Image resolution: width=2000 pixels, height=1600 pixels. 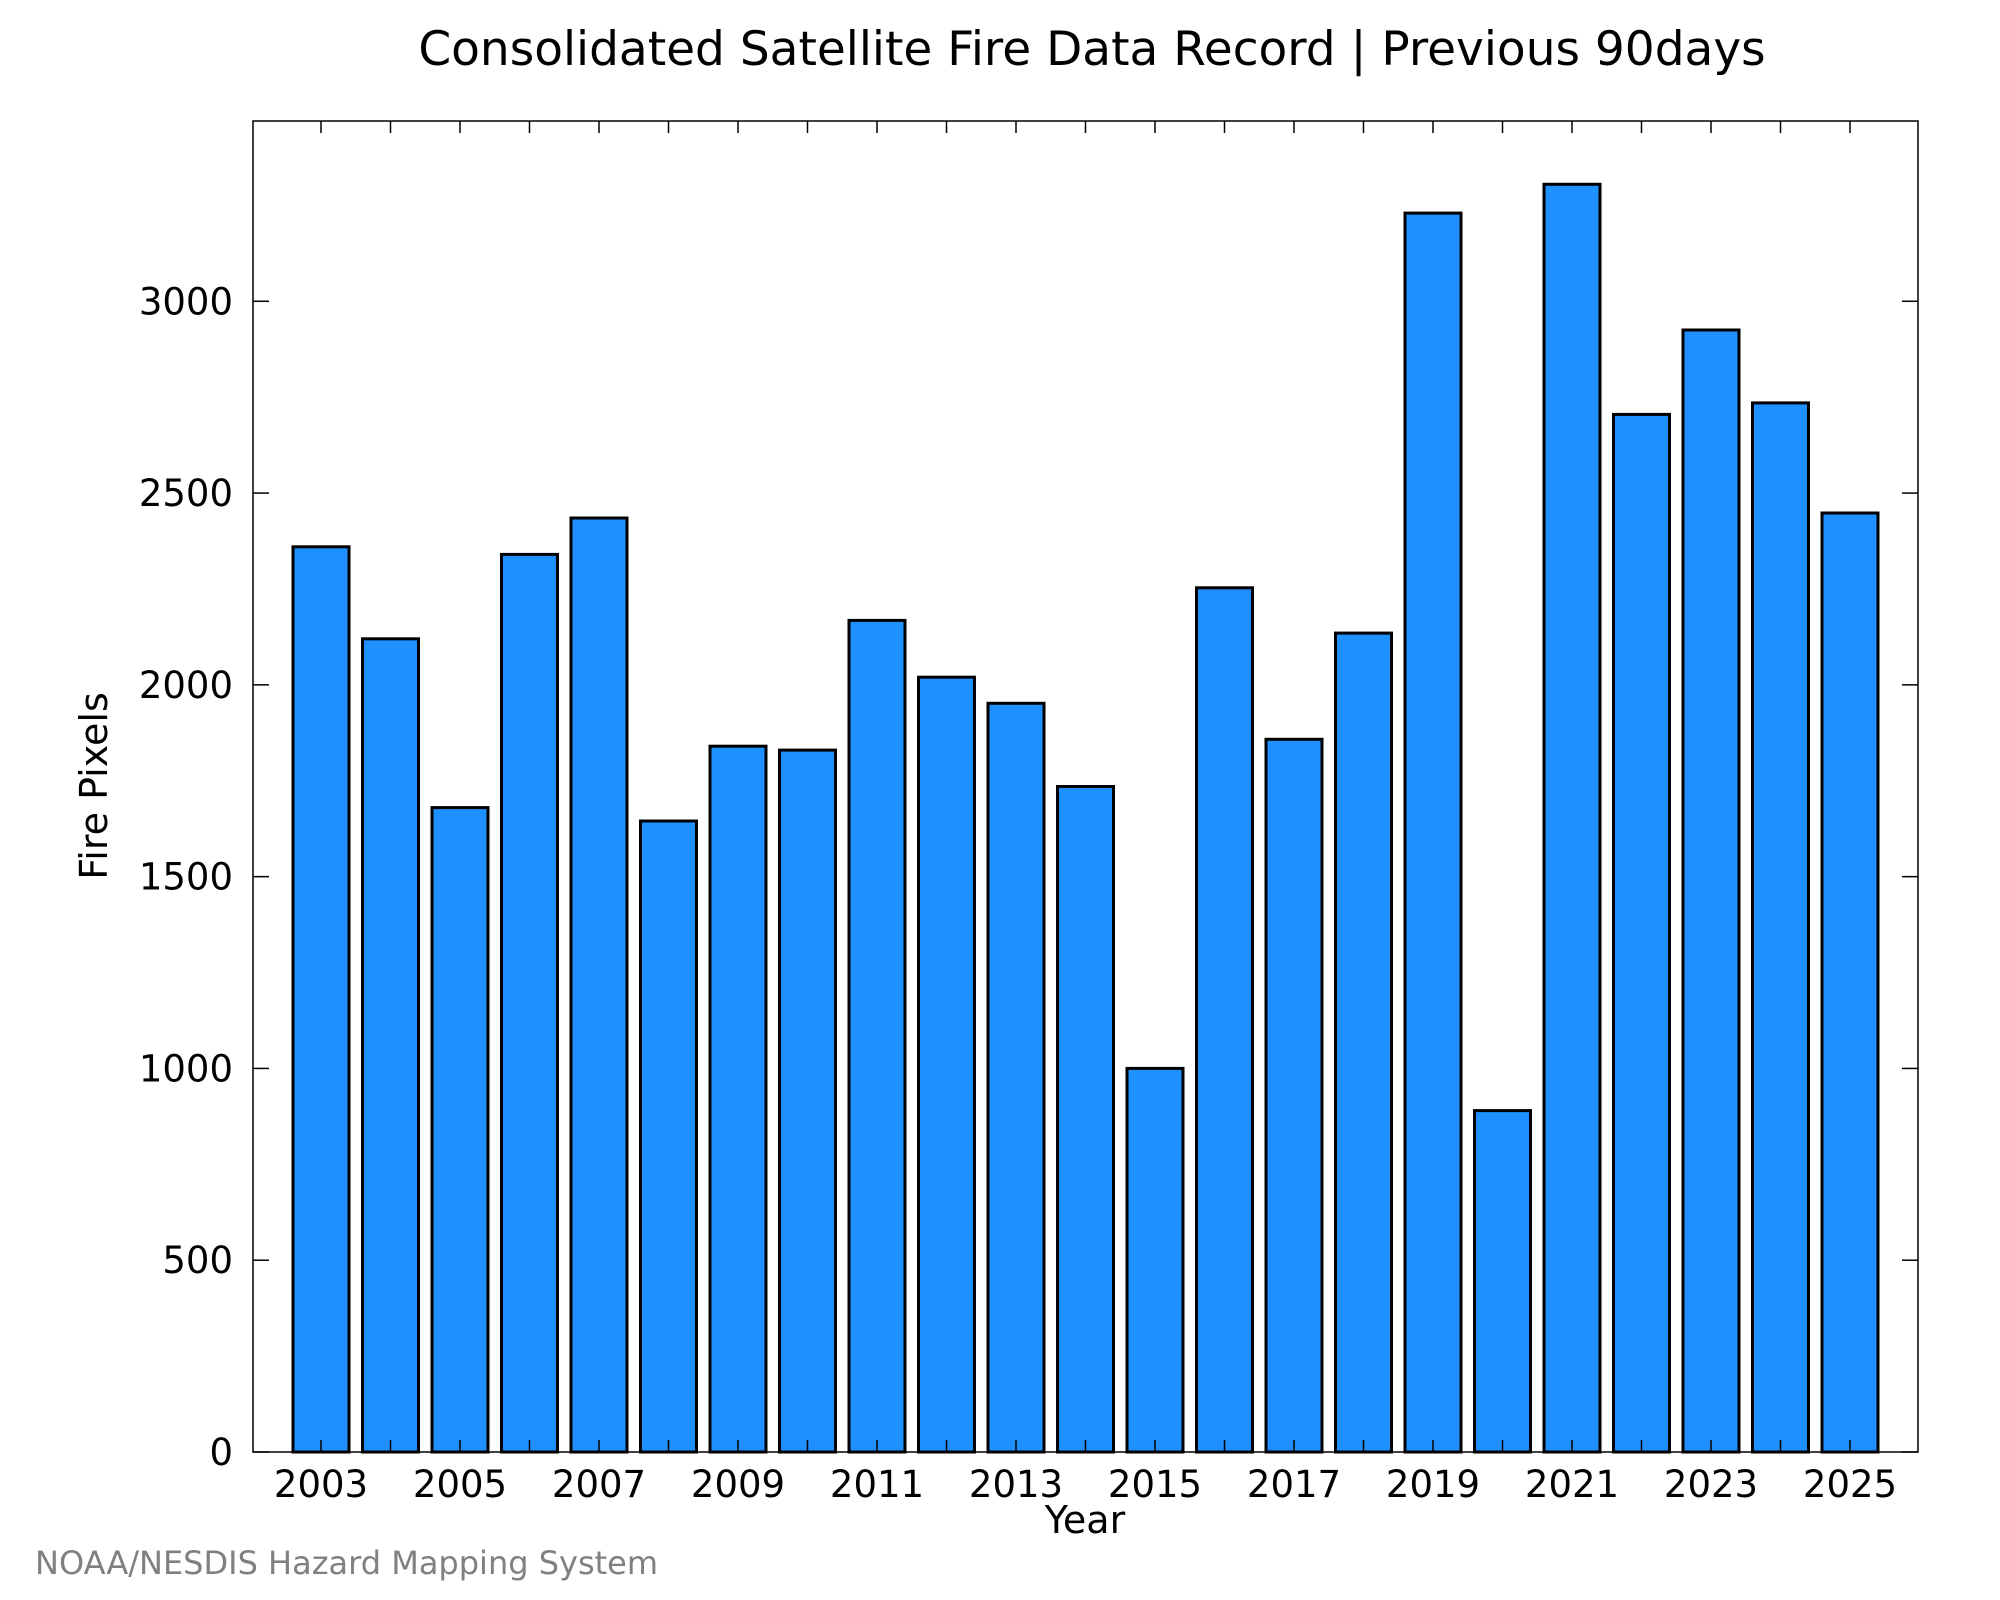 I want to click on x-tick-label-2019: 2019, so click(x=1433, y=1484).